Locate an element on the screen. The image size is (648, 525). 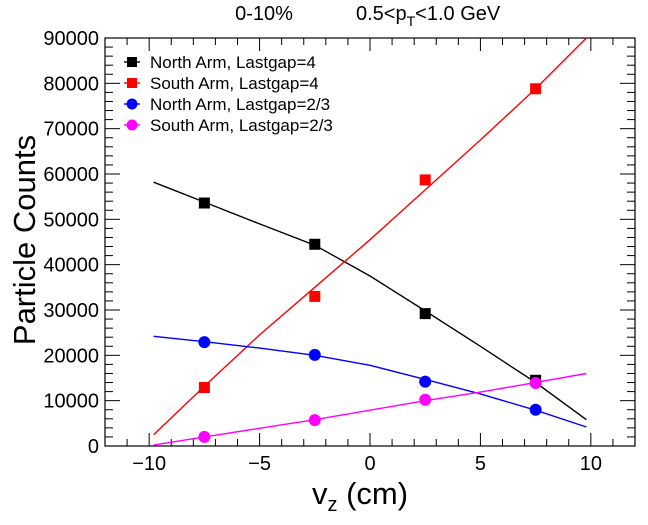
title-pt-sub: T is located at coordinates (411, 21).